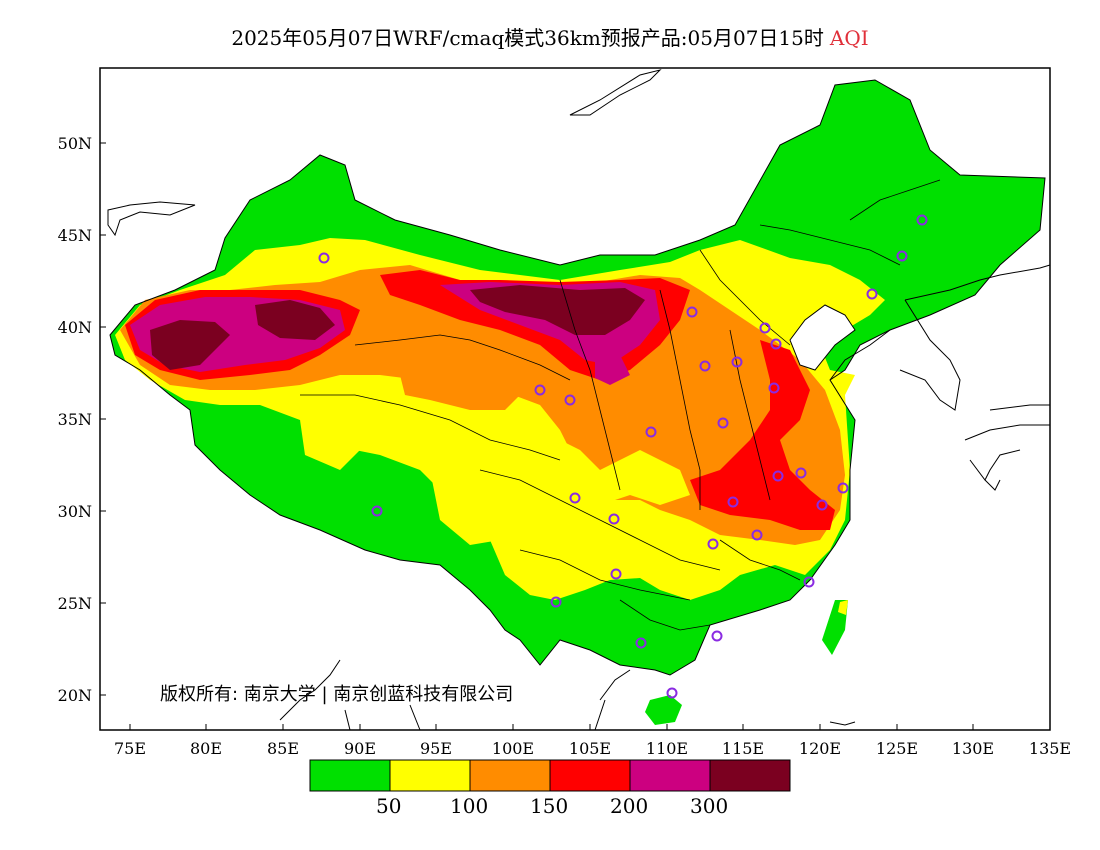  Describe the element at coordinates (469, 806) in the screenshot. I see `legend-label: 100` at that location.